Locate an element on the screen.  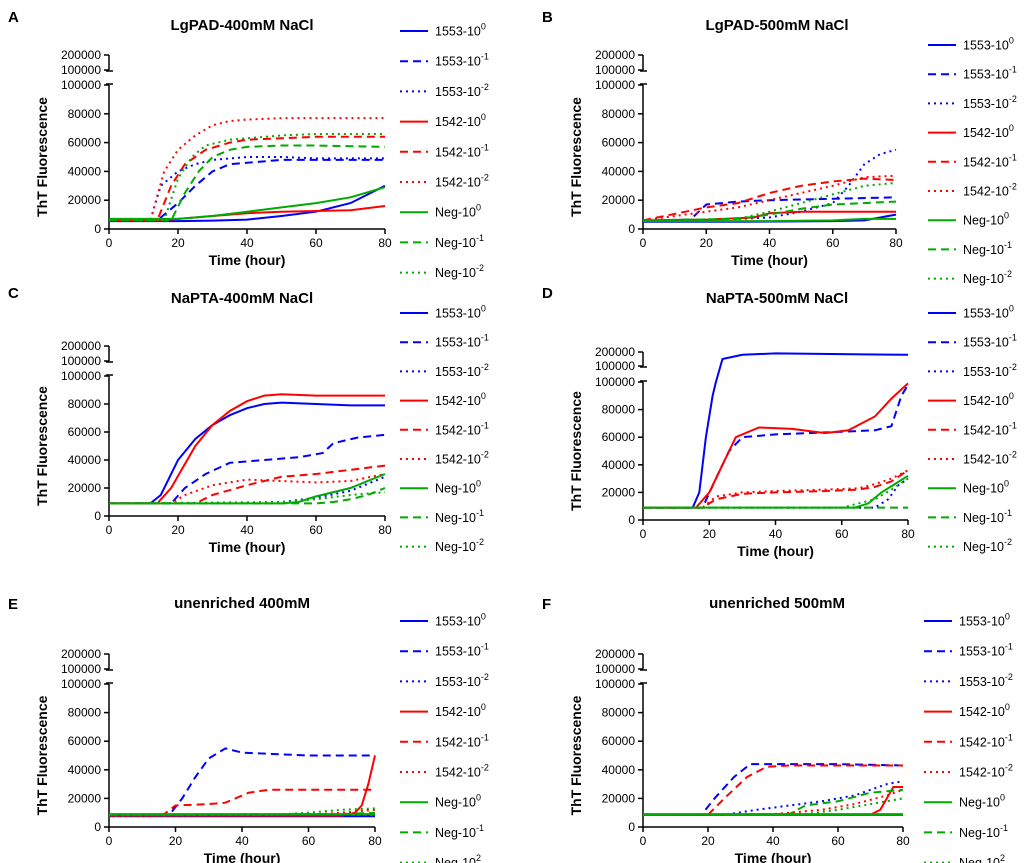
panel-letter: C is located at coordinates (13, 293).